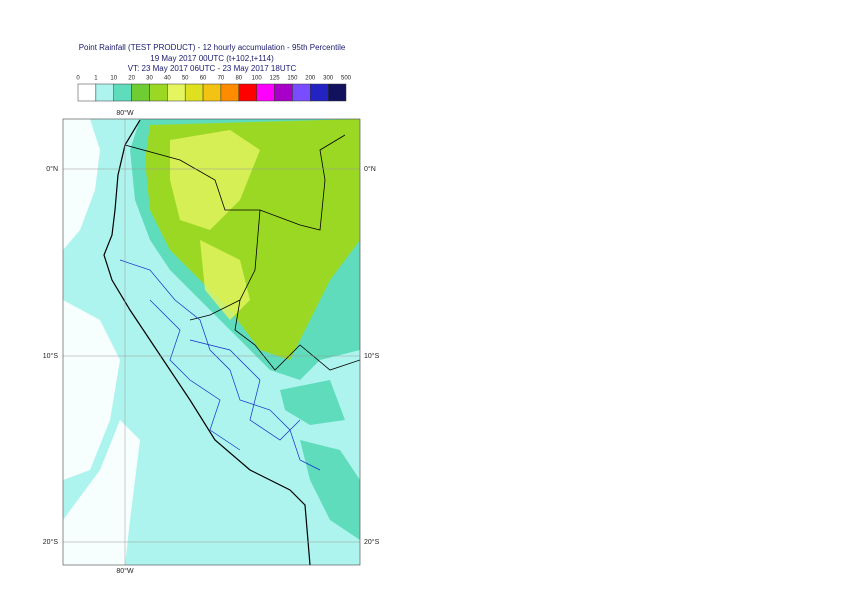 The height and width of the screenshot is (601, 842). What do you see at coordinates (167, 79) in the screenshot?
I see `legend-label: 40` at bounding box center [167, 79].